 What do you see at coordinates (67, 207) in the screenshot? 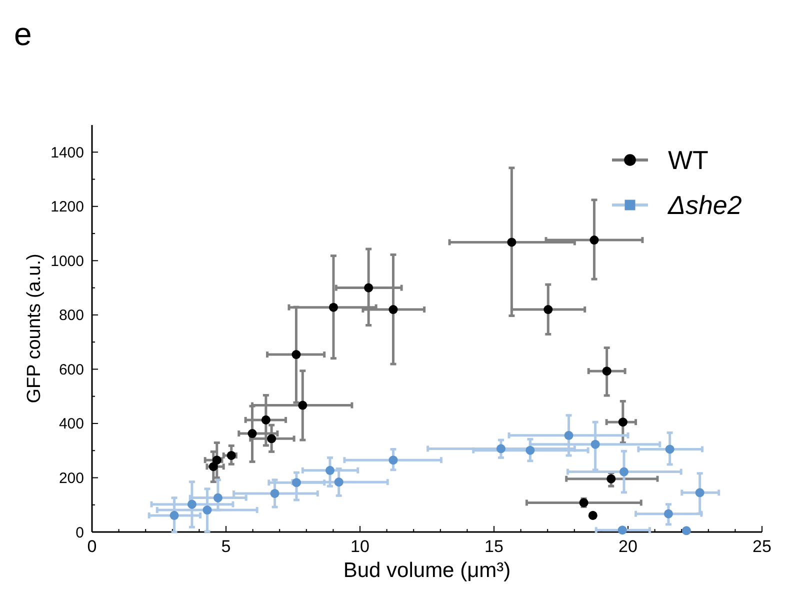
I see `y-tick-label: 1200` at bounding box center [67, 207].